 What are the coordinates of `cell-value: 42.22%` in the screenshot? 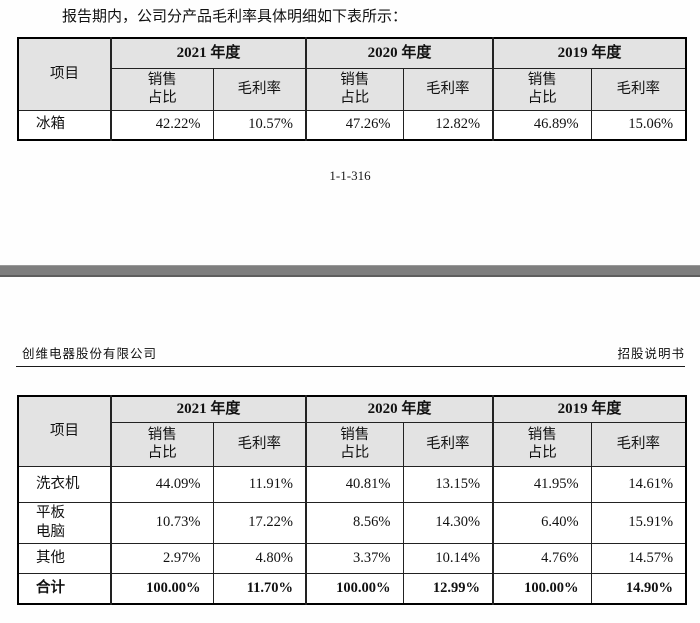 It's located at (162, 125).